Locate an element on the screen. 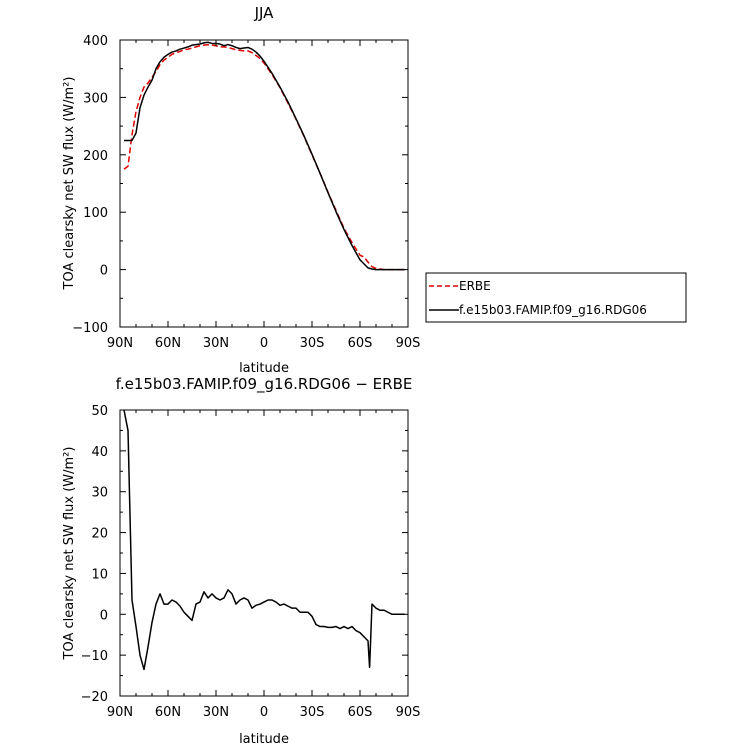 Image resolution: width=733 pixels, height=748 pixels. legend-box is located at coordinates (556, 297).